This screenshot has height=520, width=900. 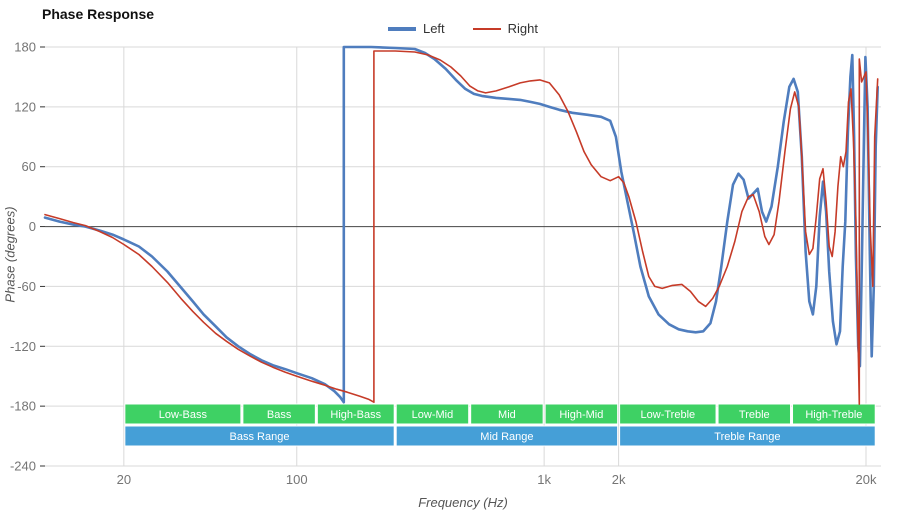 I want to click on band-label: Low-Mid, so click(x=433, y=415).